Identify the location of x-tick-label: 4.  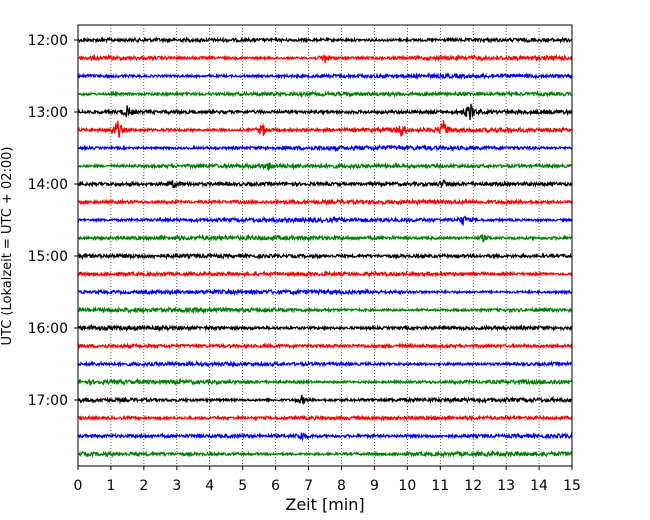
(209, 486).